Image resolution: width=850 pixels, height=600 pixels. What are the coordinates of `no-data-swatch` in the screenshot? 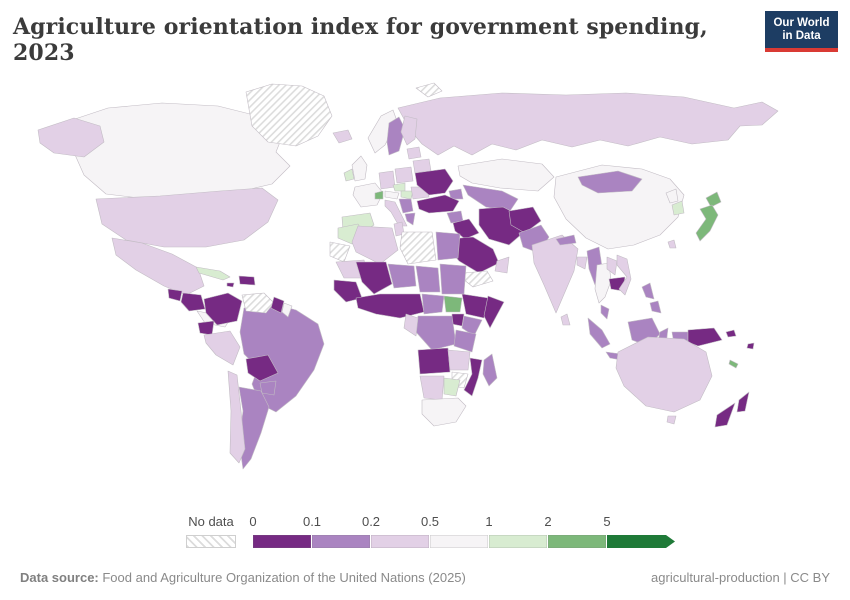 It's located at (211, 541).